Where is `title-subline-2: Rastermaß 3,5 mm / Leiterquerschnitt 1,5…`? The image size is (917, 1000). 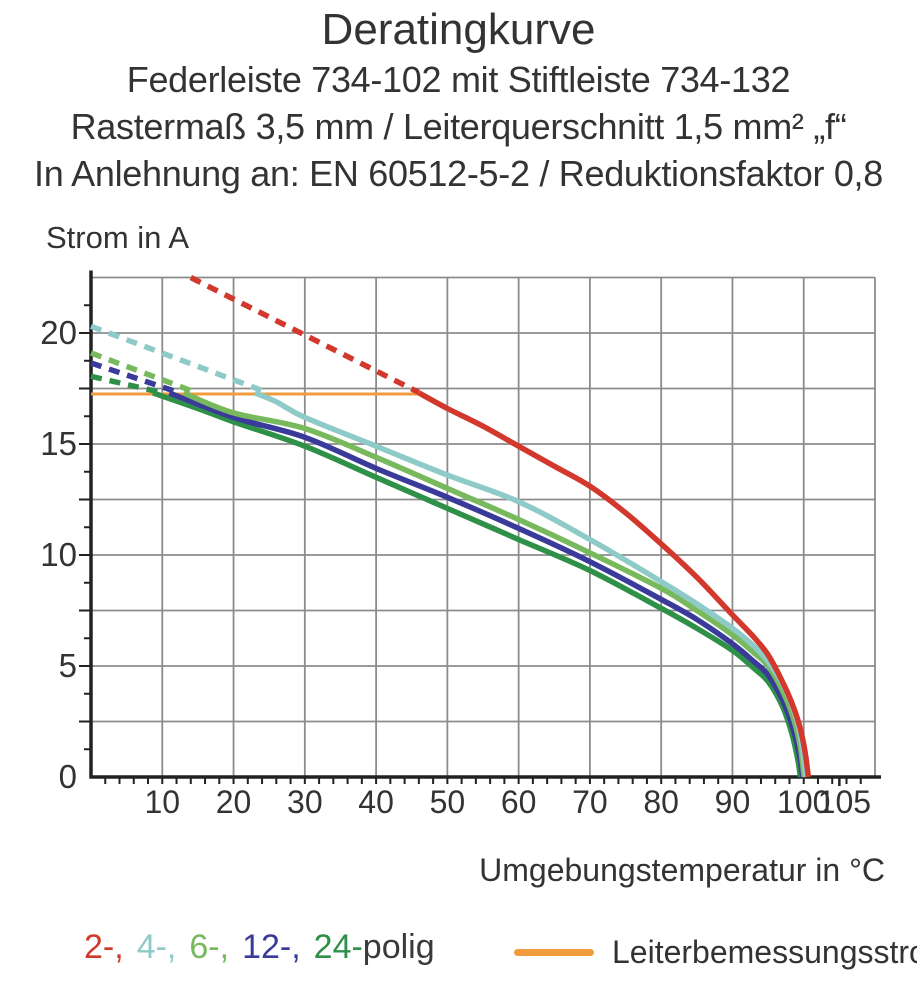 title-subline-2: Rastermaß 3,5 mm / Leiterquerschnitt 1,5… is located at coordinates (458, 126).